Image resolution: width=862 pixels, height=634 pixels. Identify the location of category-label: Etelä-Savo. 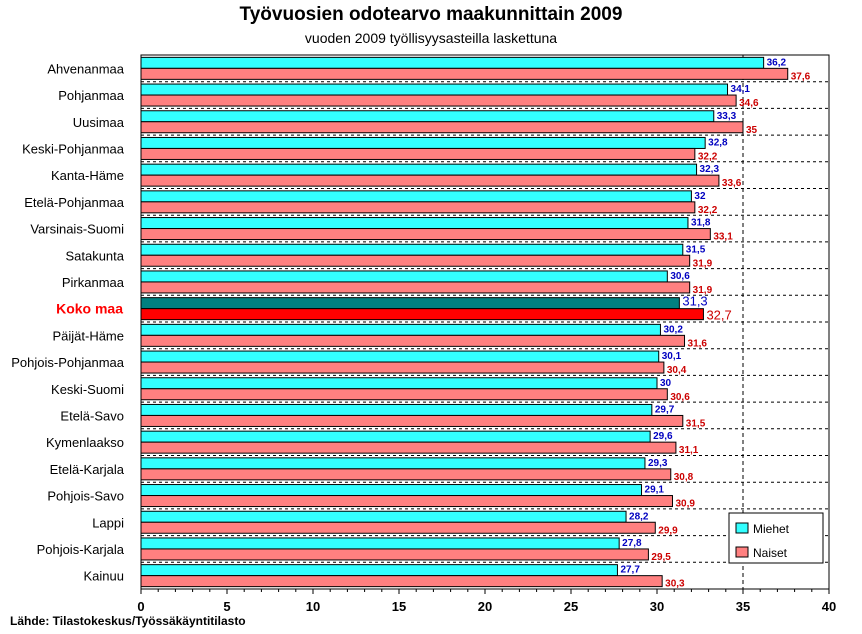
(92, 415).